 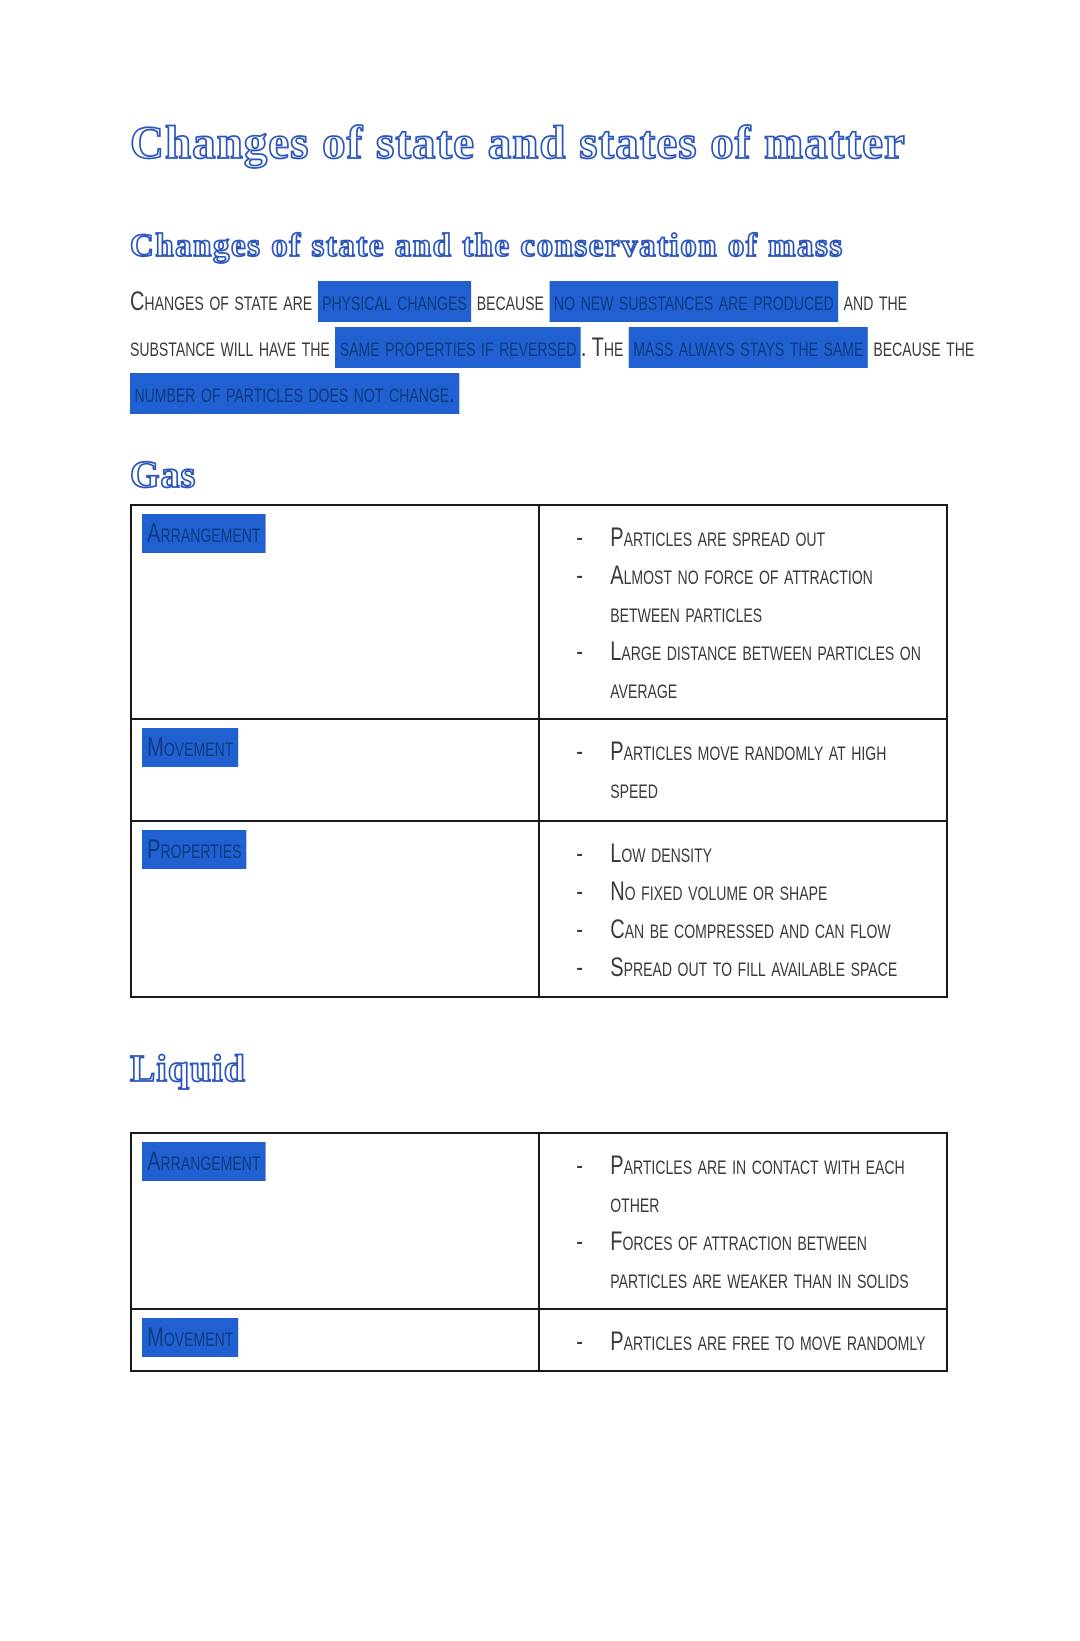 I want to click on section-heading-gas: Gas, so click(x=163, y=475).